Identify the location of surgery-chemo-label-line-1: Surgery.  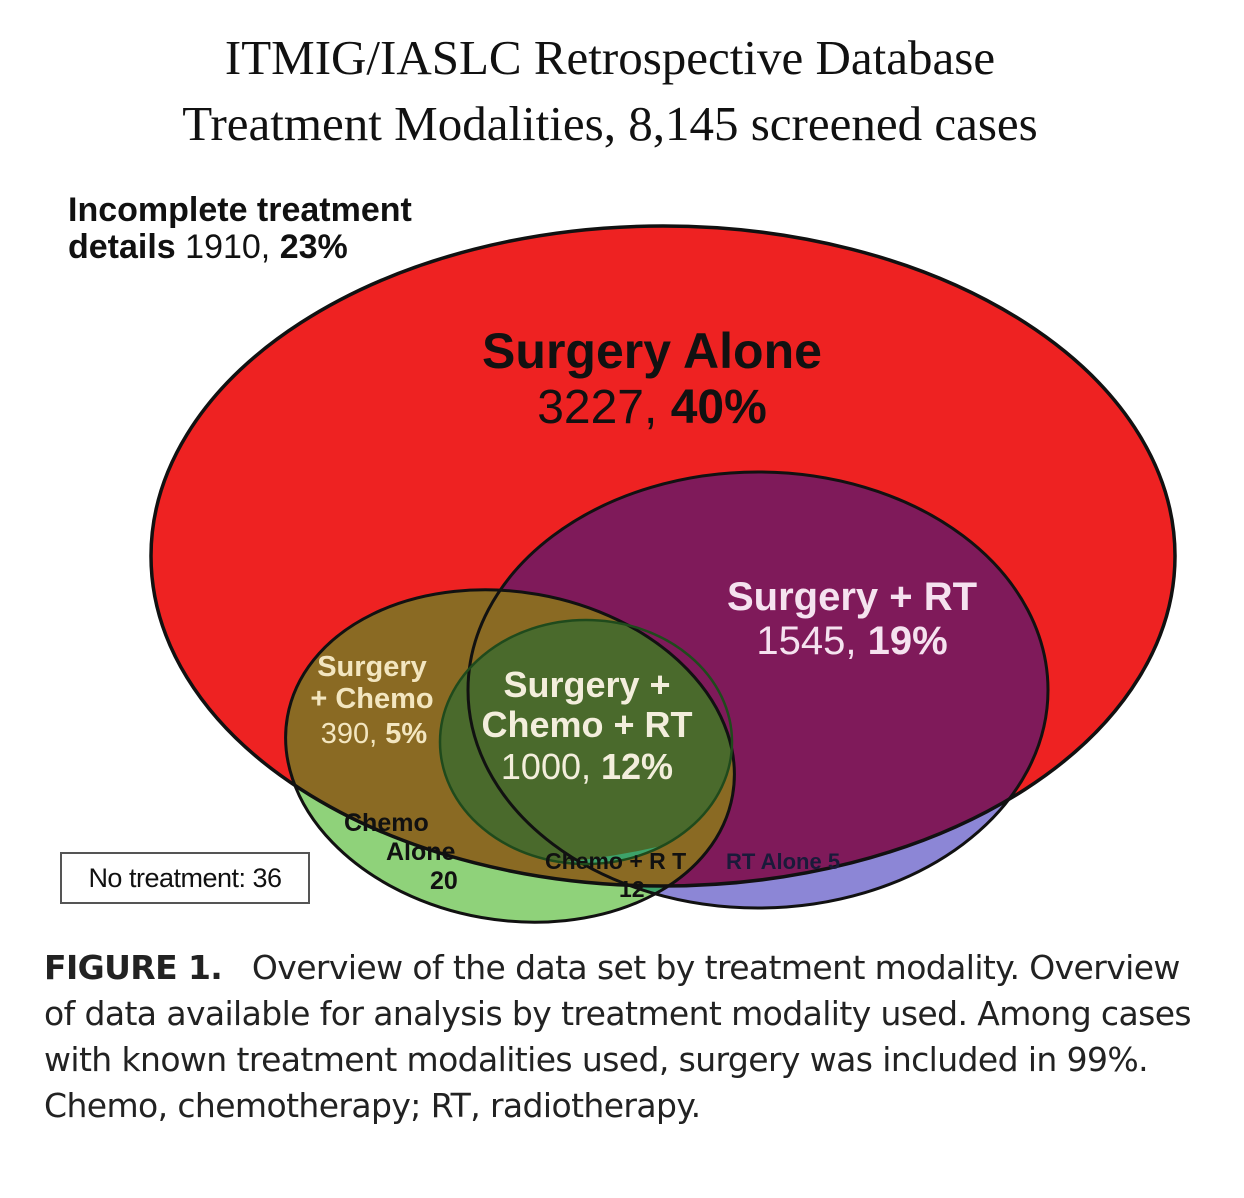
(372, 667).